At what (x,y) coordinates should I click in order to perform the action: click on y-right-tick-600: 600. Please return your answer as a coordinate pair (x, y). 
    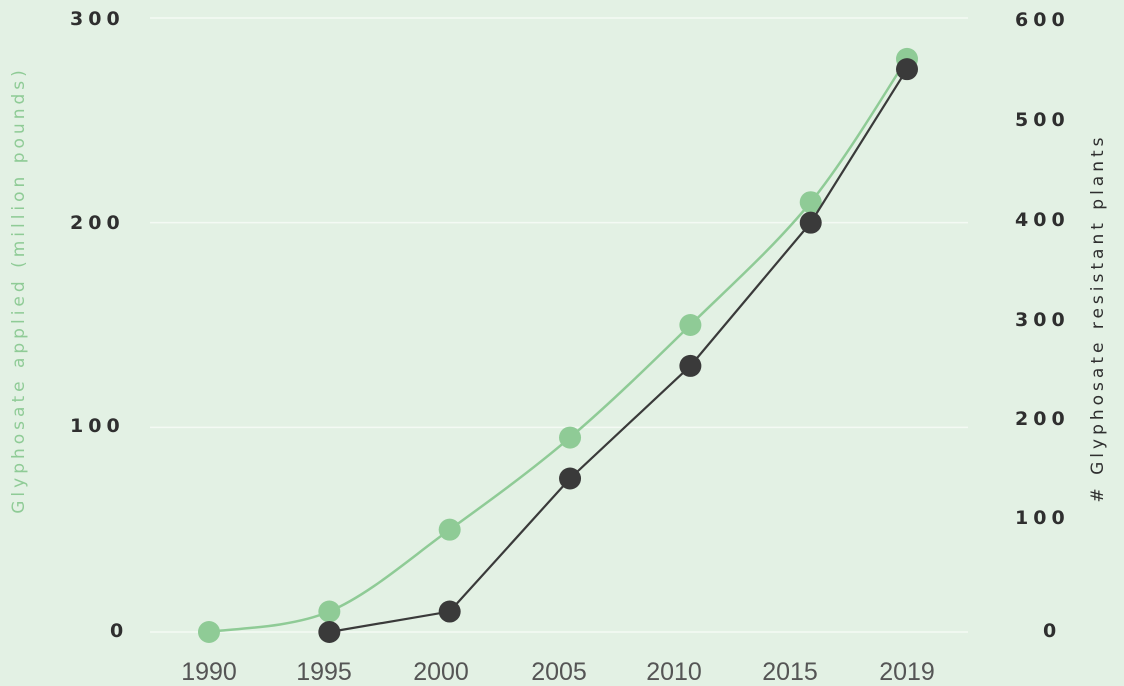
    Looking at the image, I should click on (1042, 20).